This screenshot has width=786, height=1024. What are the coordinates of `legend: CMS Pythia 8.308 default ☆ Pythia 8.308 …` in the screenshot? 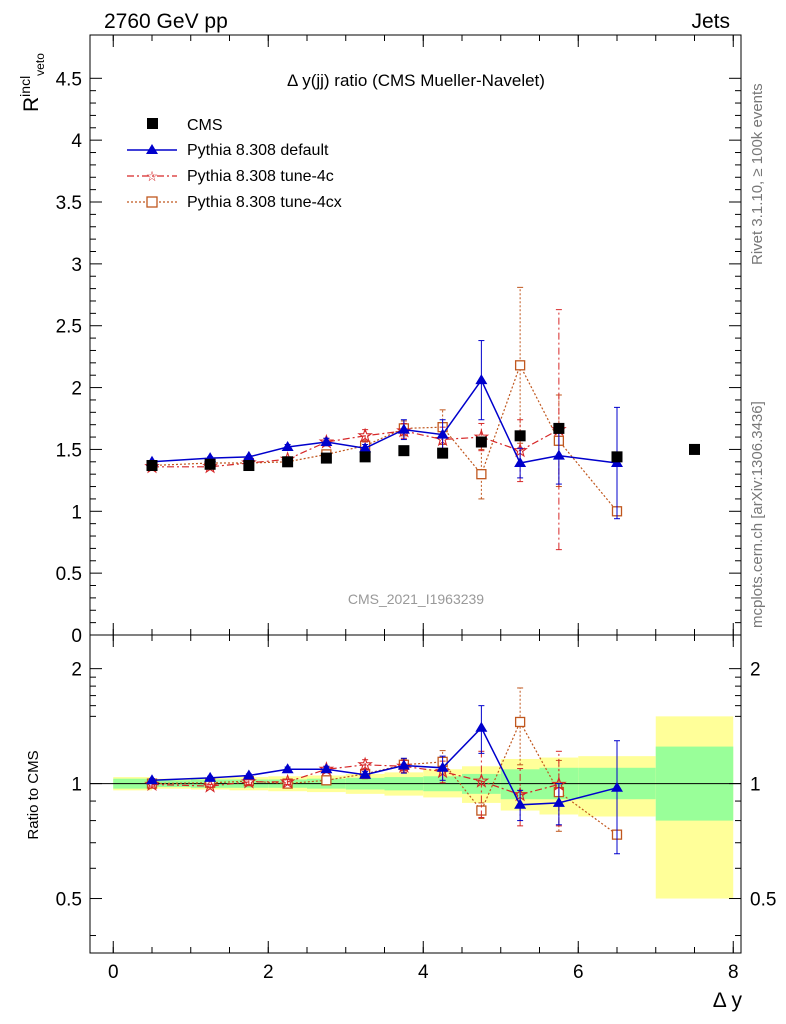 It's located at (234, 164).